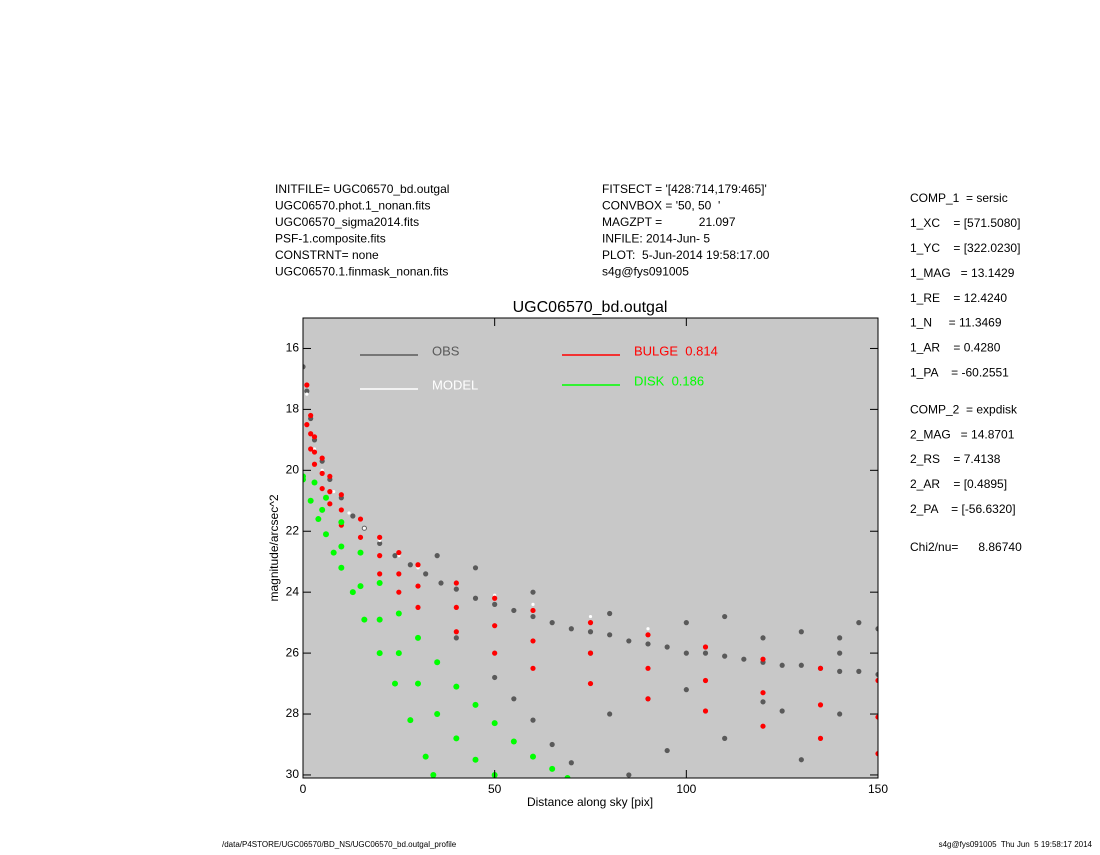  Describe the element at coordinates (965, 248) in the screenshot. I see `fit-parameter: 1_YC = [322.0230]` at that location.